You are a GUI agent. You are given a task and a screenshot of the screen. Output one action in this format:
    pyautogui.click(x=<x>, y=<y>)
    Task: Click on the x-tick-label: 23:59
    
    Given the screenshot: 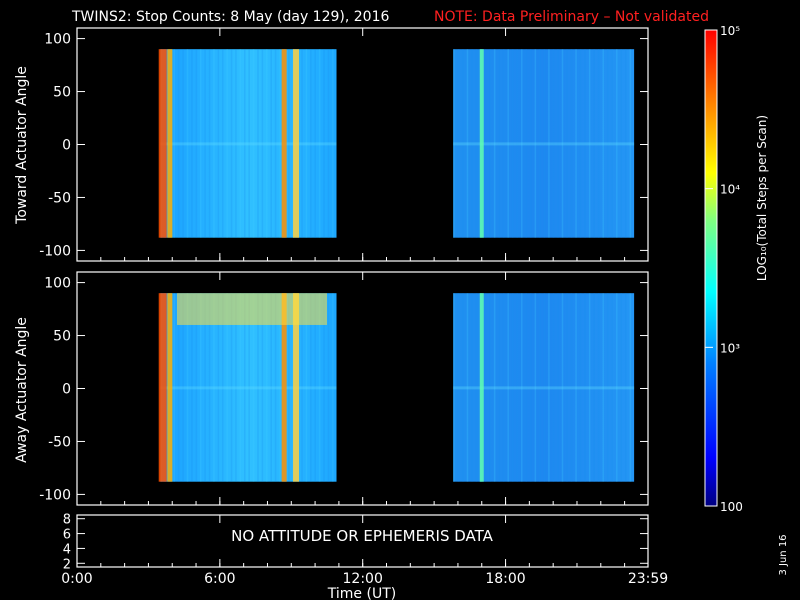 What is the action you would take?
    pyautogui.click(x=648, y=579)
    